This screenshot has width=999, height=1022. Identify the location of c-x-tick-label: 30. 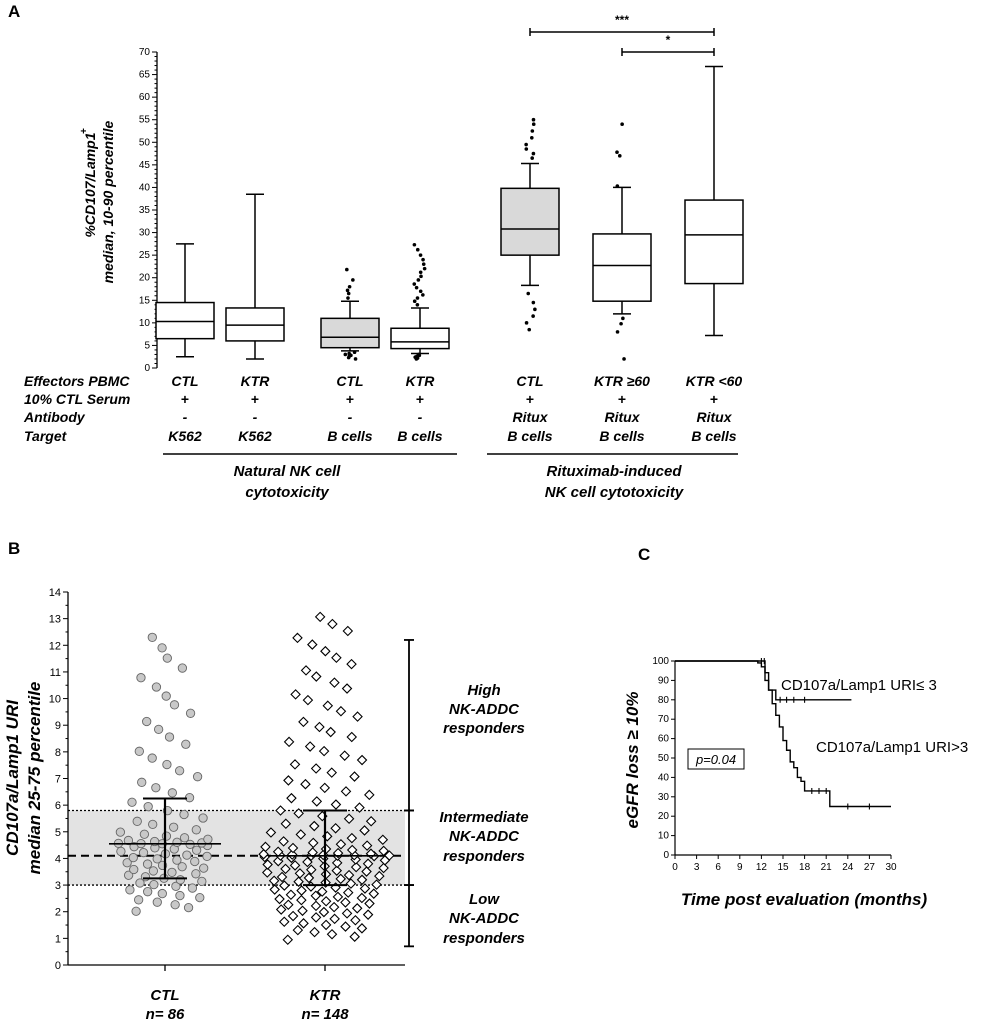
(891, 867).